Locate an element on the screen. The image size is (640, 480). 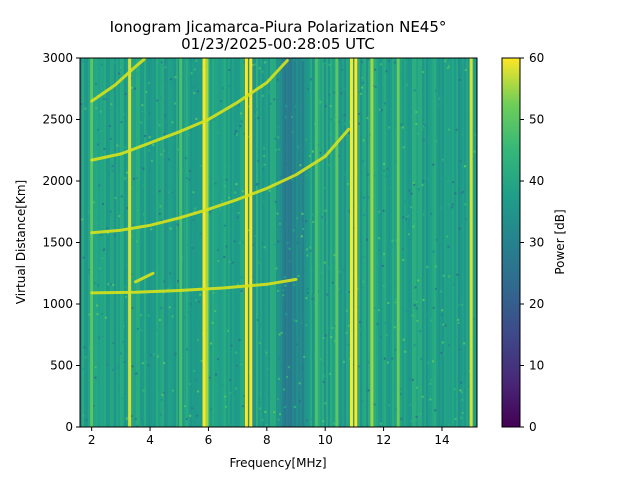
y-tick-label: 2000 is located at coordinates (57, 181).